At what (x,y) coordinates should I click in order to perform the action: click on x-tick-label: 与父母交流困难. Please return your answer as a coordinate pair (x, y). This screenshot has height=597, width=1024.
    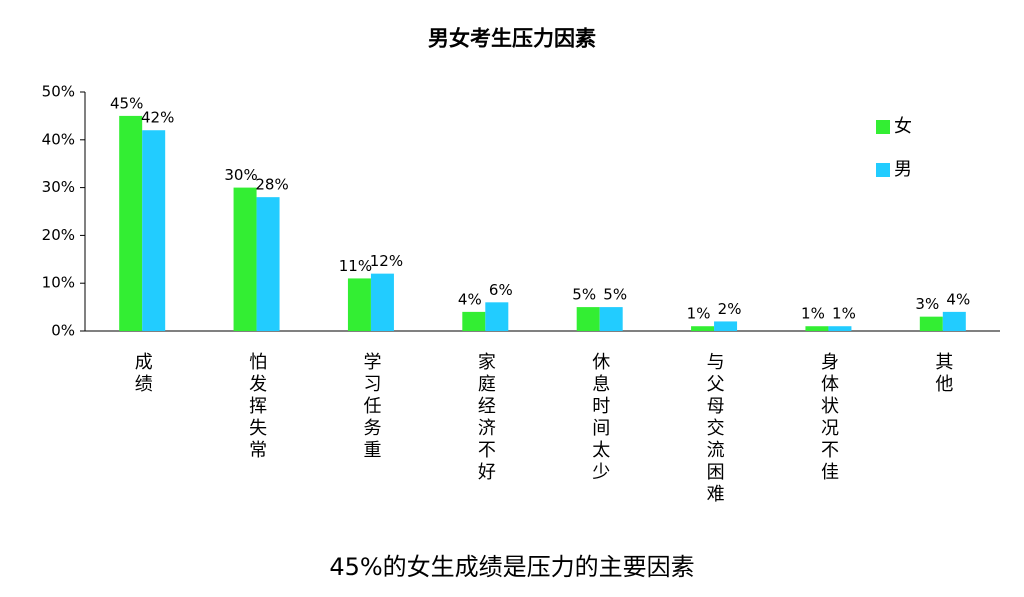
    Looking at the image, I should click on (714, 429).